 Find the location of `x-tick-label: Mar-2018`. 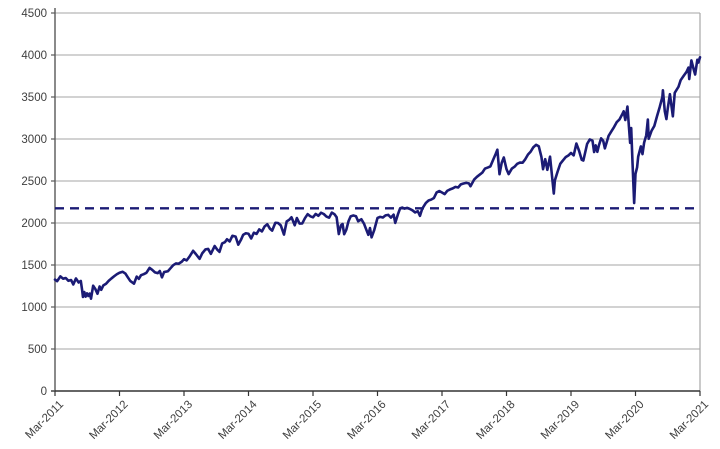

x-tick-label: Mar-2018 is located at coordinates (495, 420).